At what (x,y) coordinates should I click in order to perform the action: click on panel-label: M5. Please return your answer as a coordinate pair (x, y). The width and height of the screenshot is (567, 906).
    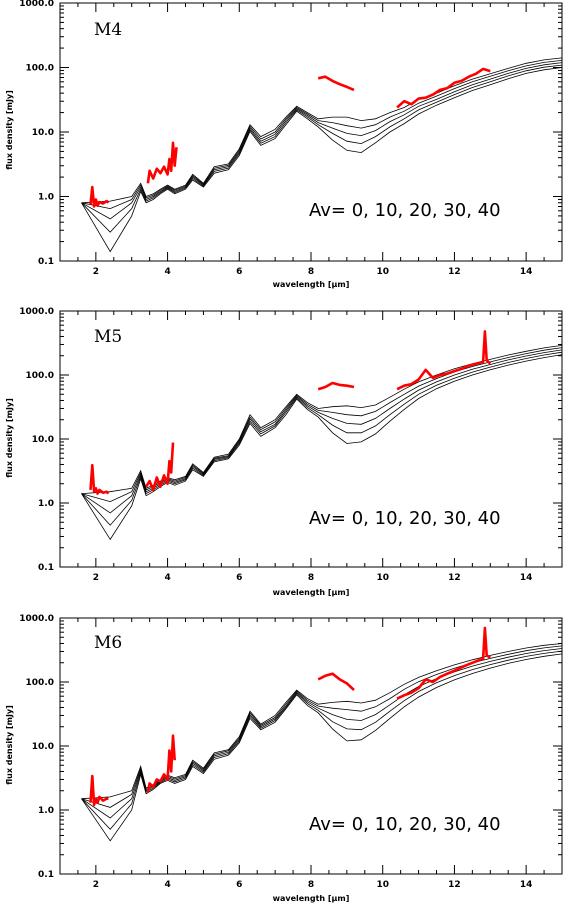
    Looking at the image, I should click on (108, 337).